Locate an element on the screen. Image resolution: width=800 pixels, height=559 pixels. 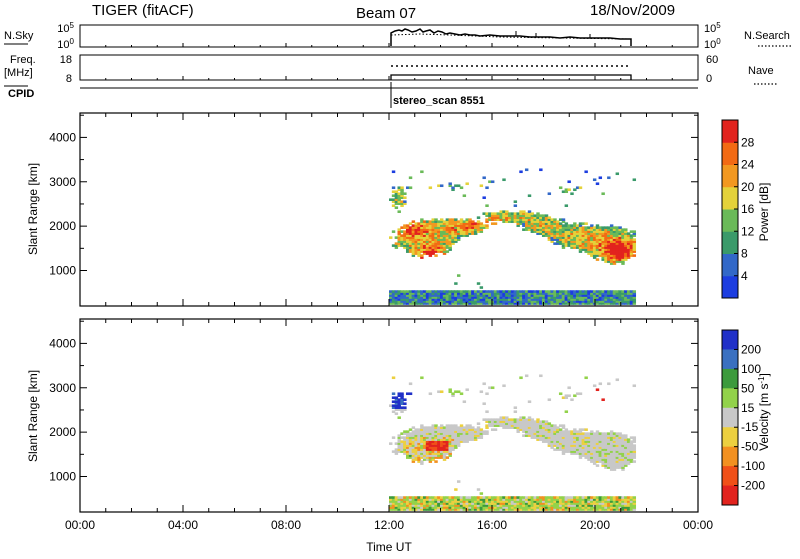
nave-label: Nave is located at coordinates (761, 71).